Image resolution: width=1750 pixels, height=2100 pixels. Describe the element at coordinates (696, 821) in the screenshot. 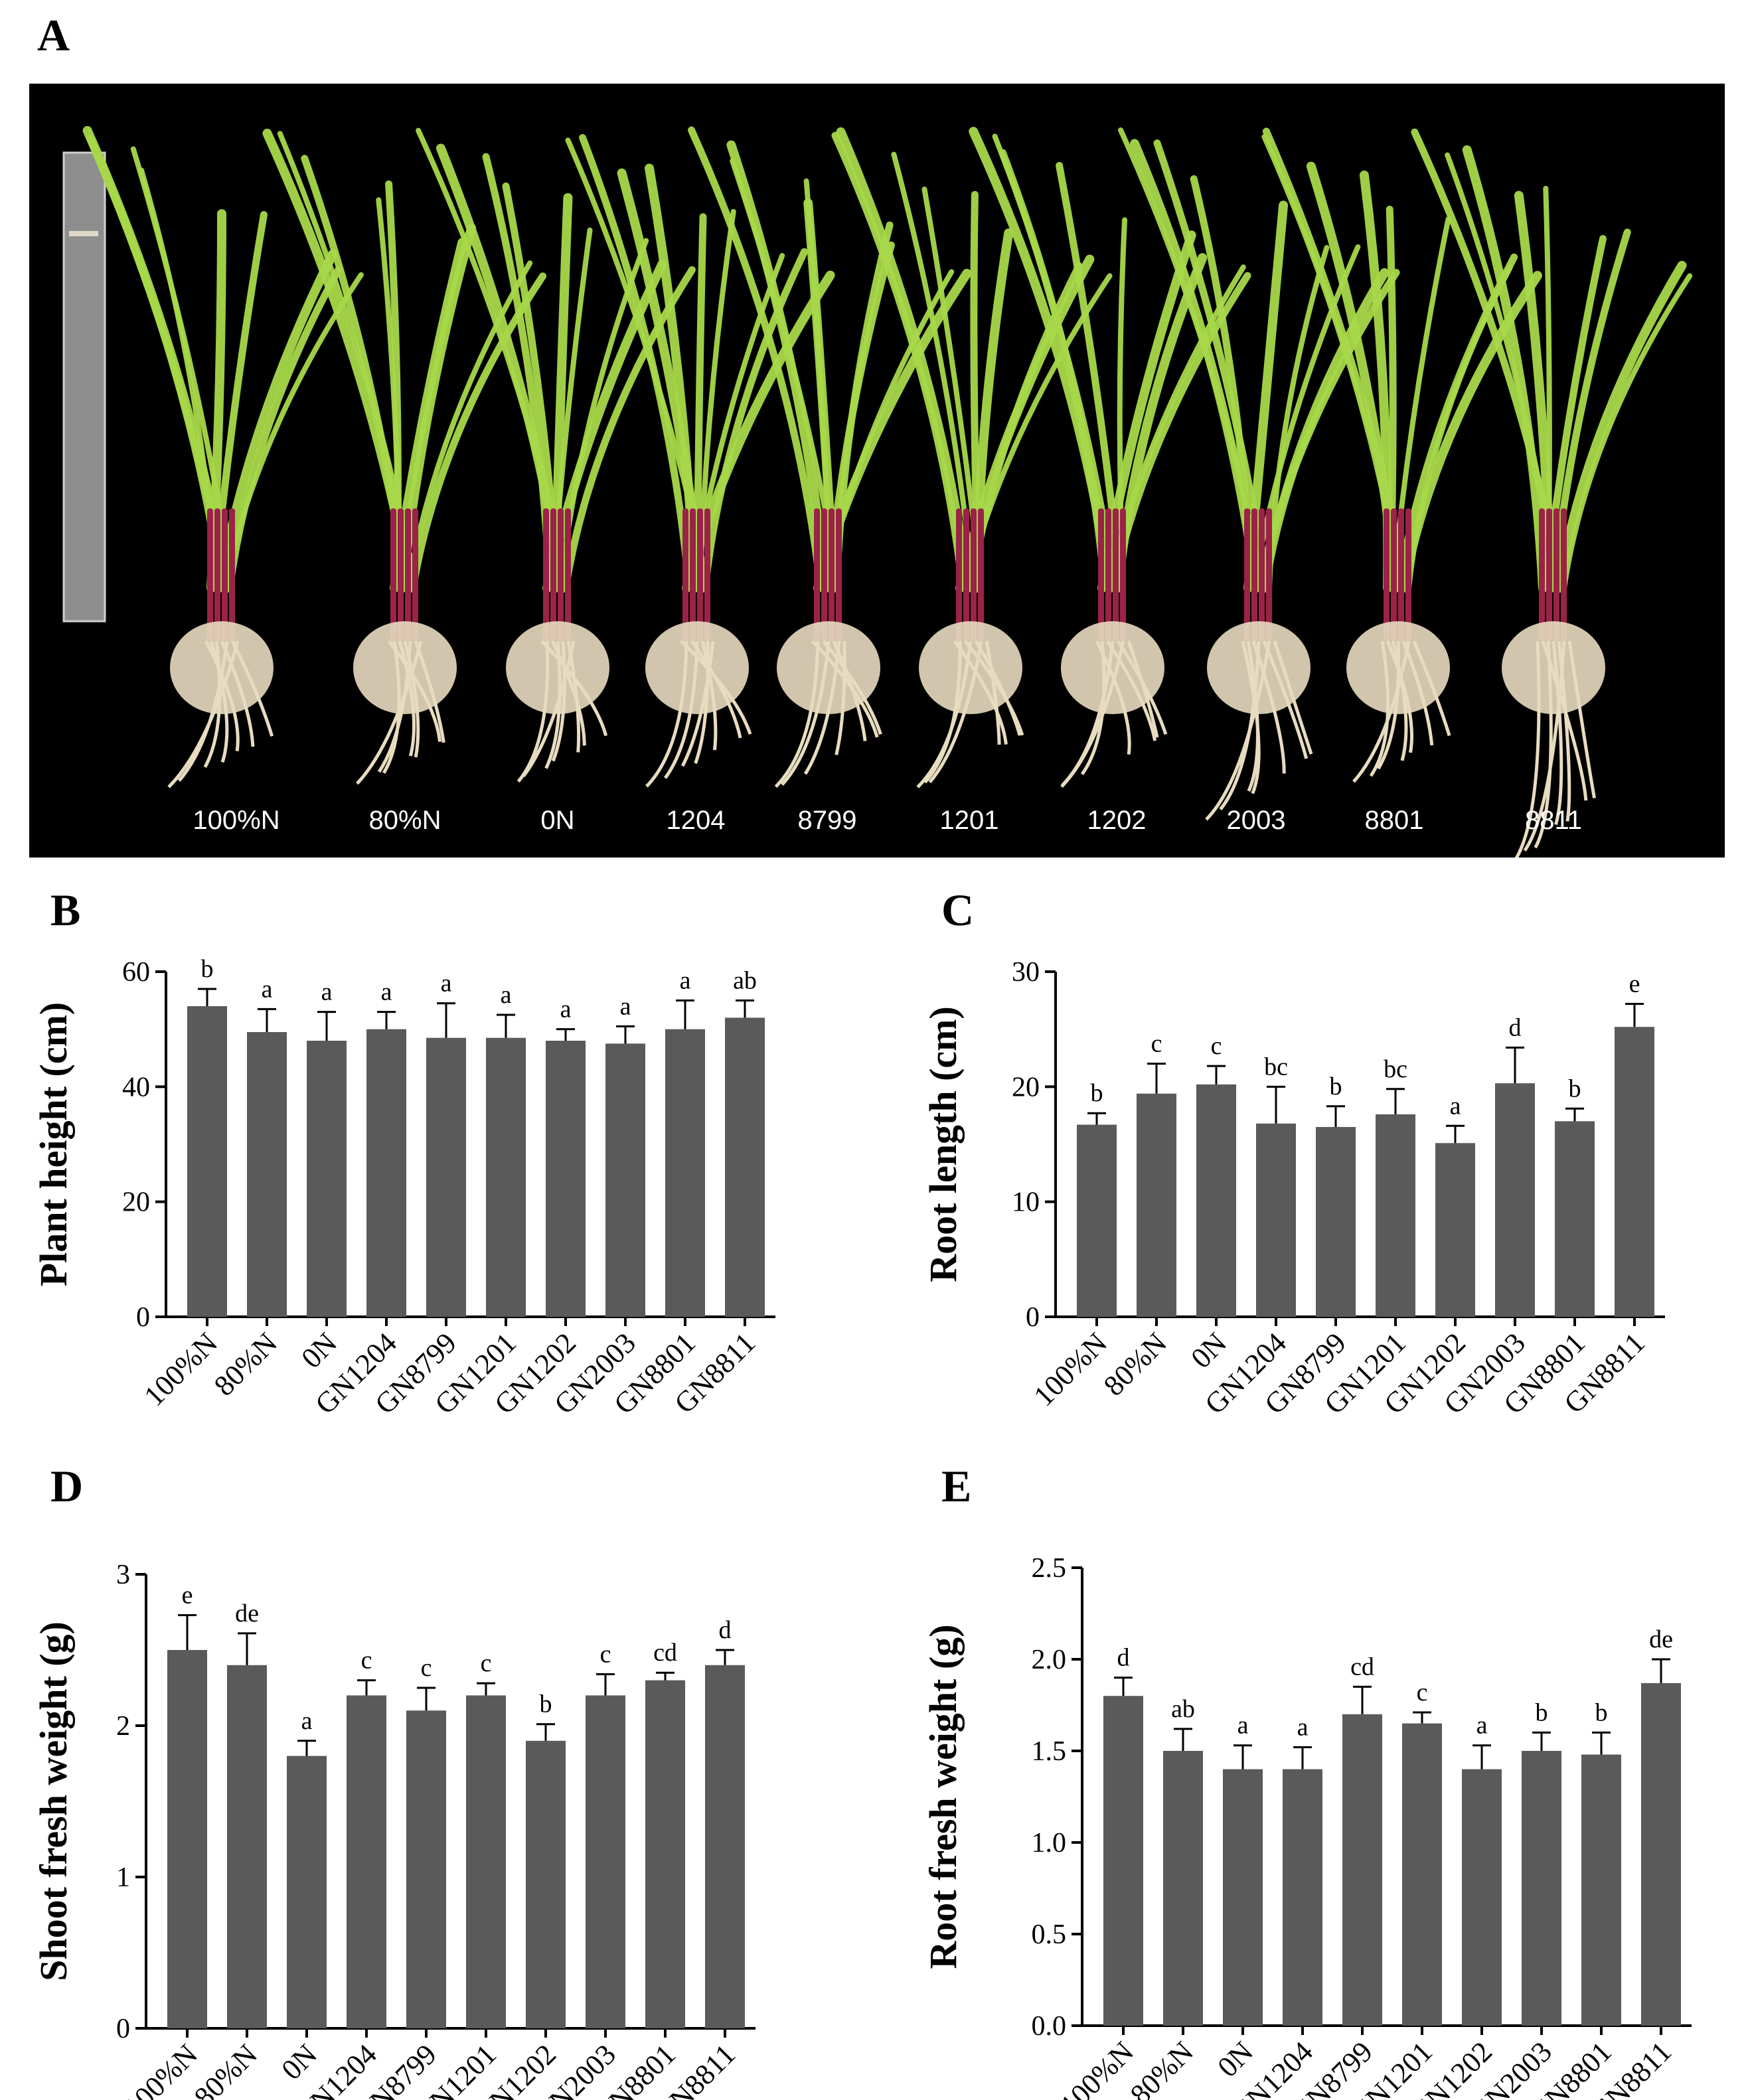

I see `photo-label: 1204` at that location.